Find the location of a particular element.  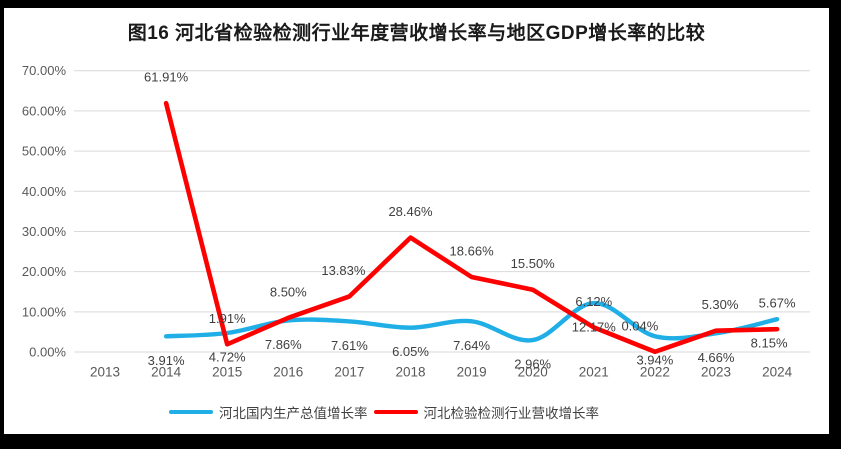

legend-swatch-revenue-line-icon is located at coordinates (395, 412).